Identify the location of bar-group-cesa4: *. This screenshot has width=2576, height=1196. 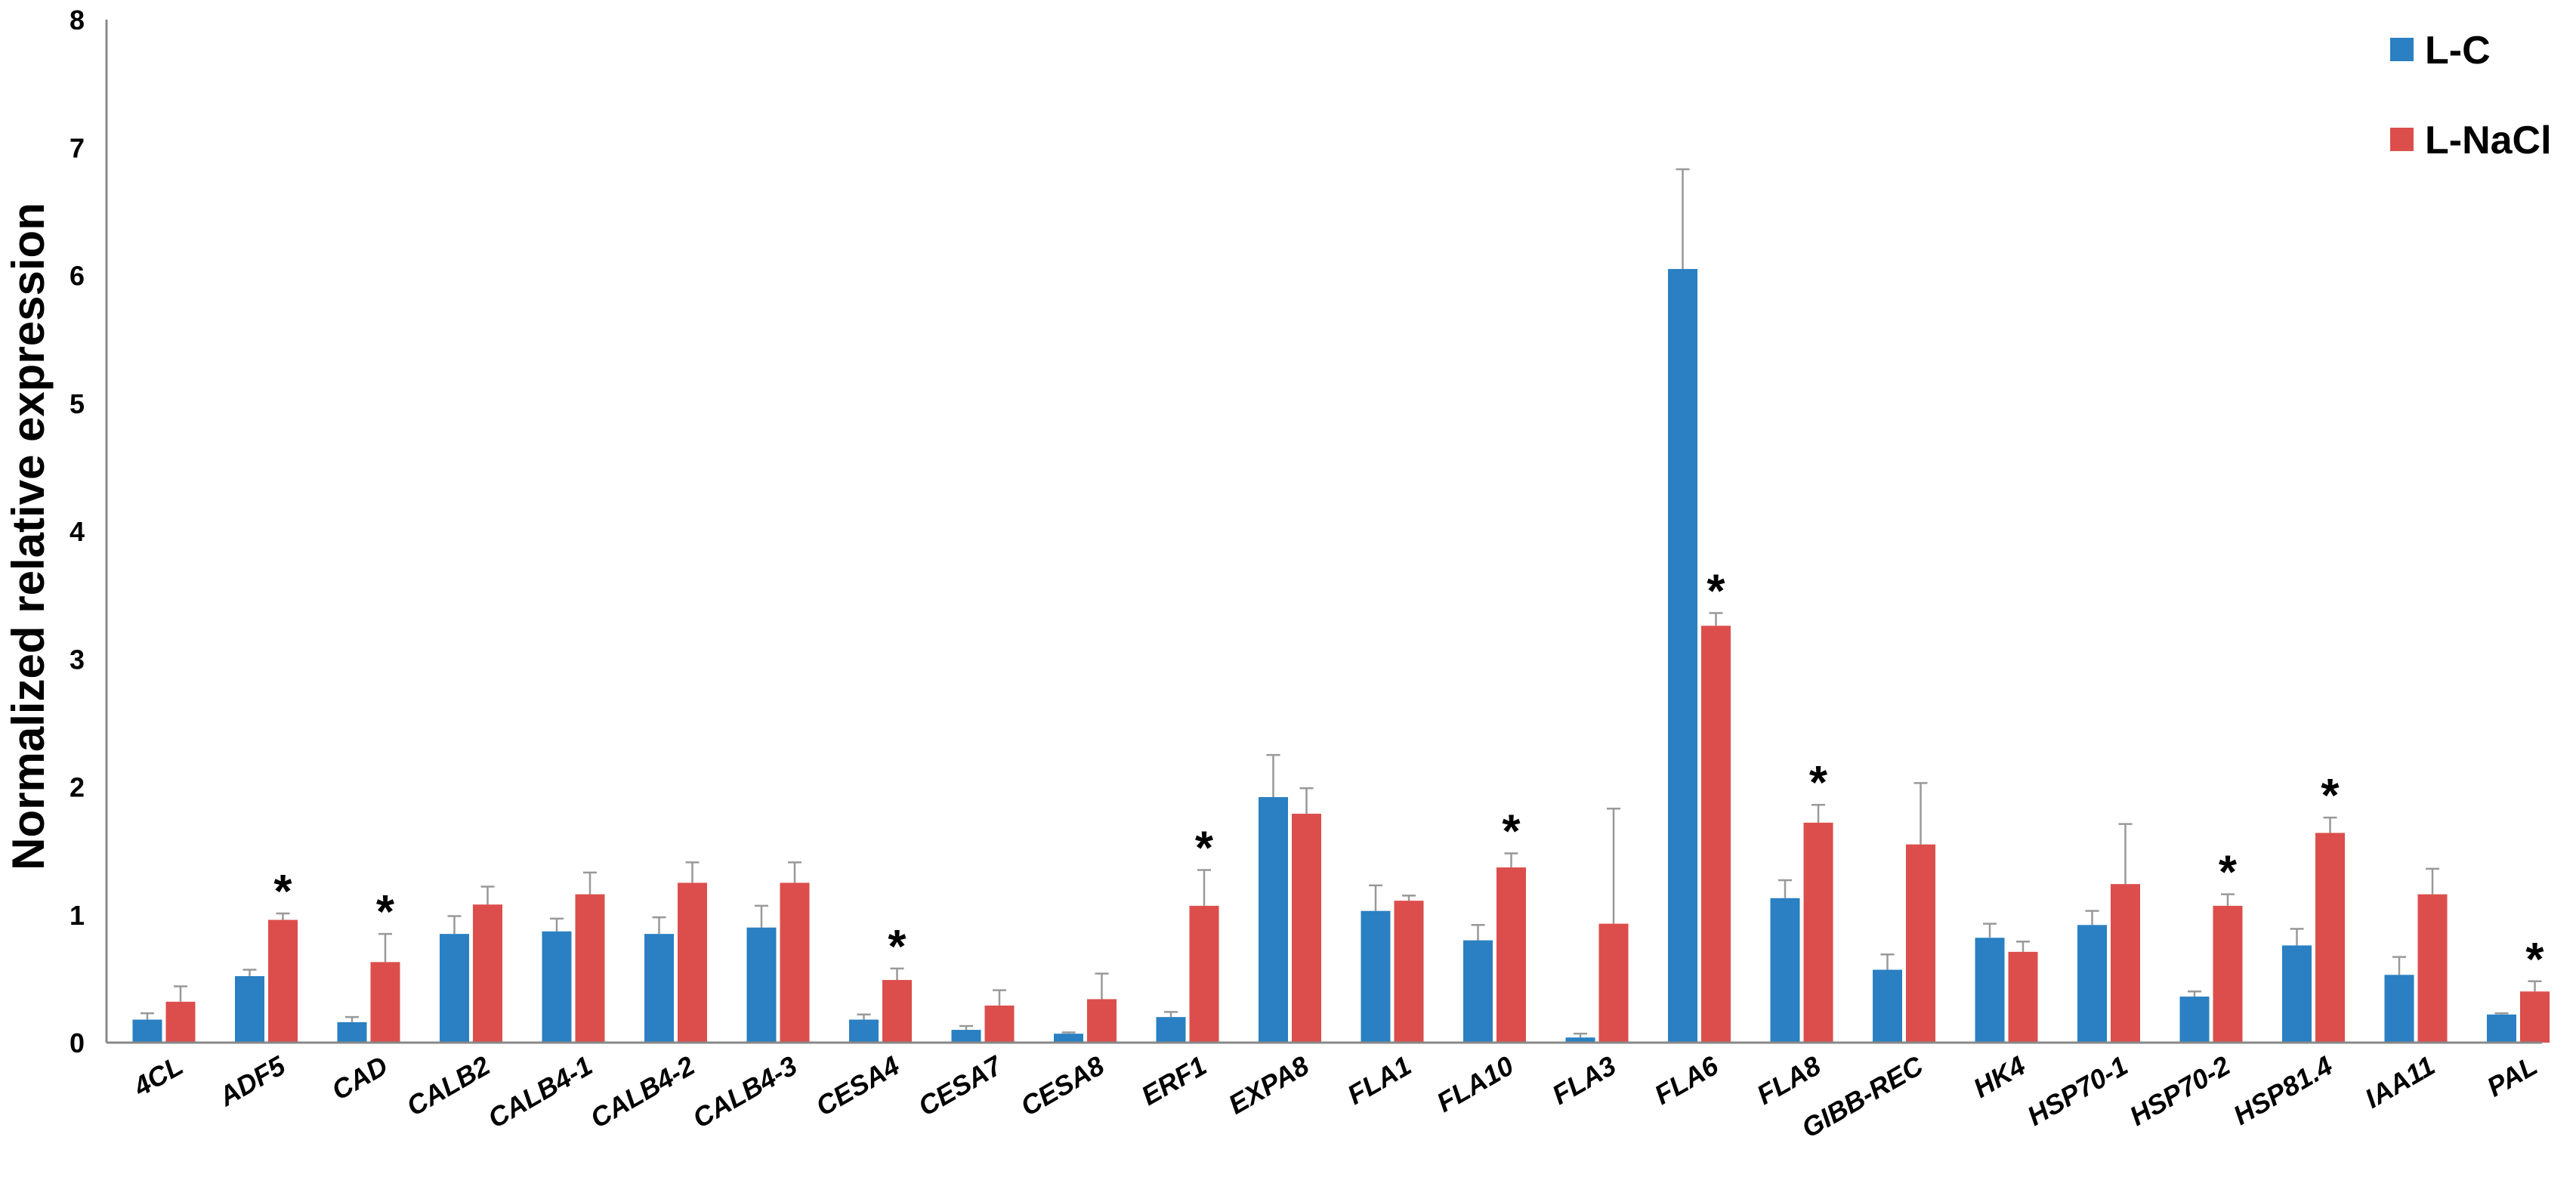
(880, 982).